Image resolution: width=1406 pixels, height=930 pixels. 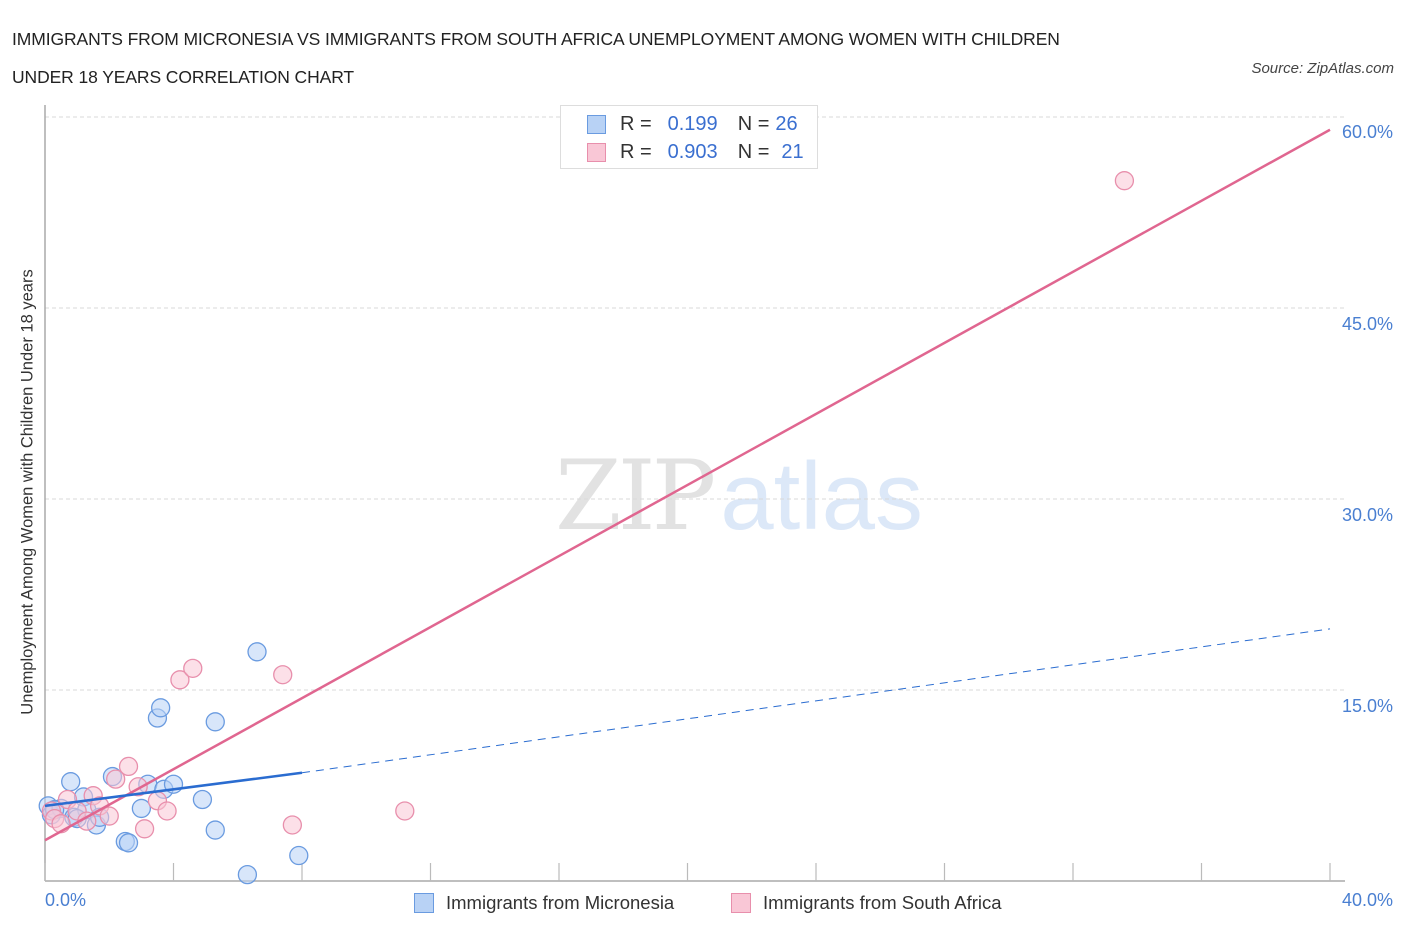 What do you see at coordinates (560, 902) in the screenshot?
I see `legend-label: Immigrants from Micronesia` at bounding box center [560, 902].